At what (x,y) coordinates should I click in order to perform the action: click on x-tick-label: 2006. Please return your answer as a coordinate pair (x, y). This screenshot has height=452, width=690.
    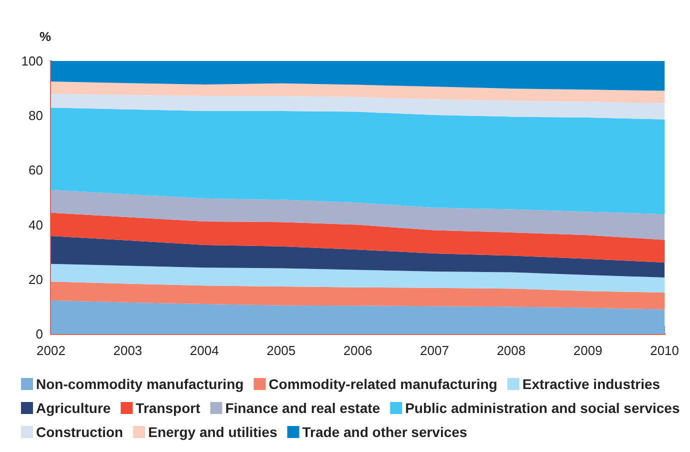
    Looking at the image, I should click on (357, 350).